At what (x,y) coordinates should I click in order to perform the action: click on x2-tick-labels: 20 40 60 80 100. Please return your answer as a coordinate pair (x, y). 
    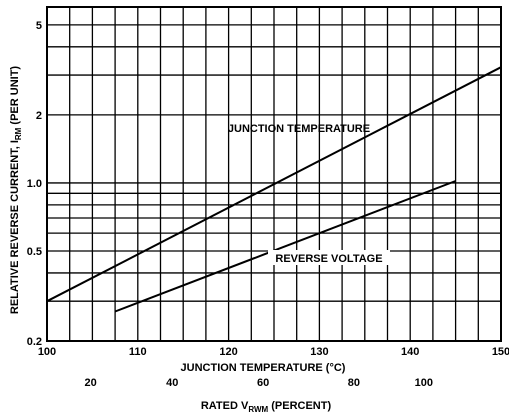
    Looking at the image, I should click on (258, 383).